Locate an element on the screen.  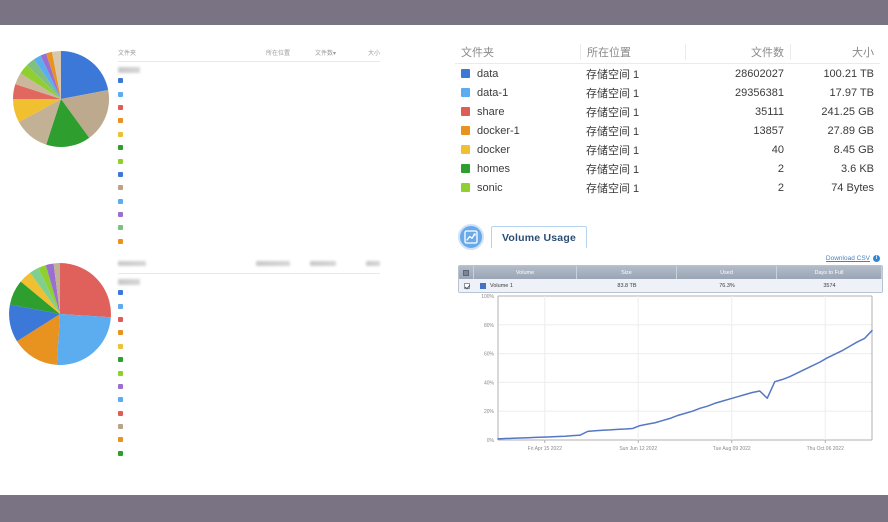
cell-file-count: 29356381 is located at coordinates (759, 92).